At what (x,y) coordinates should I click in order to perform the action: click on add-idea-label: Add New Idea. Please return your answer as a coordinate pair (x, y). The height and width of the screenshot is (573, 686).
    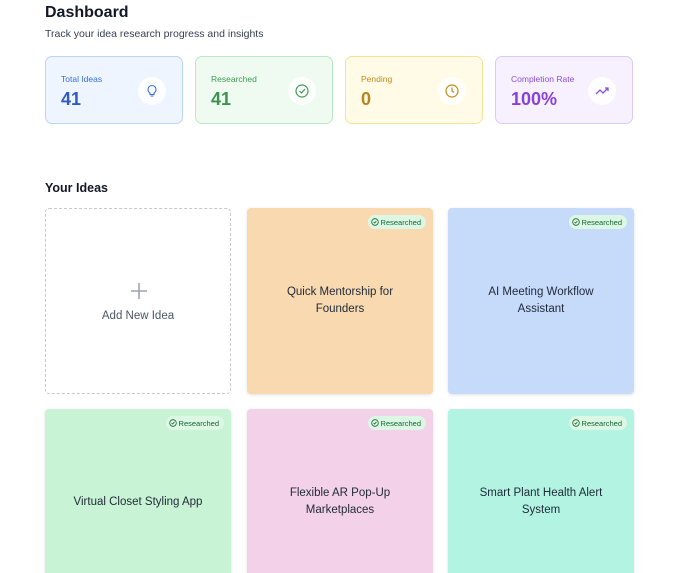
    Looking at the image, I should click on (138, 316).